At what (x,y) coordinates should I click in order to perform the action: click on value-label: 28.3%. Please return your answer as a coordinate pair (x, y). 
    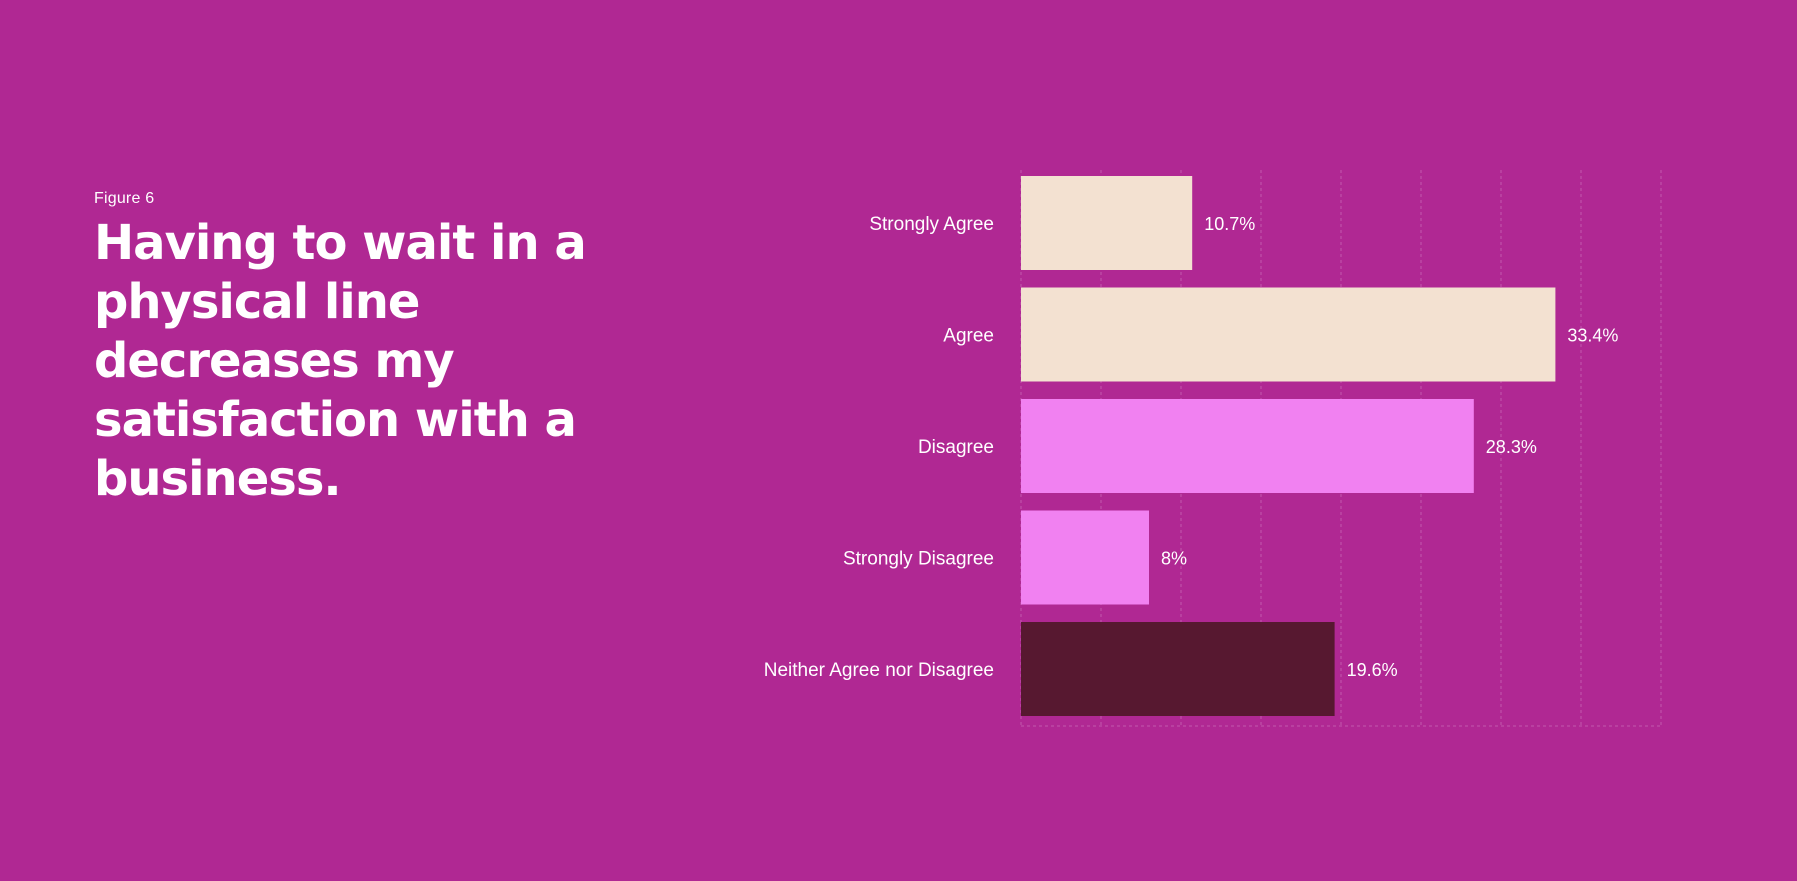
    Looking at the image, I should click on (1511, 447).